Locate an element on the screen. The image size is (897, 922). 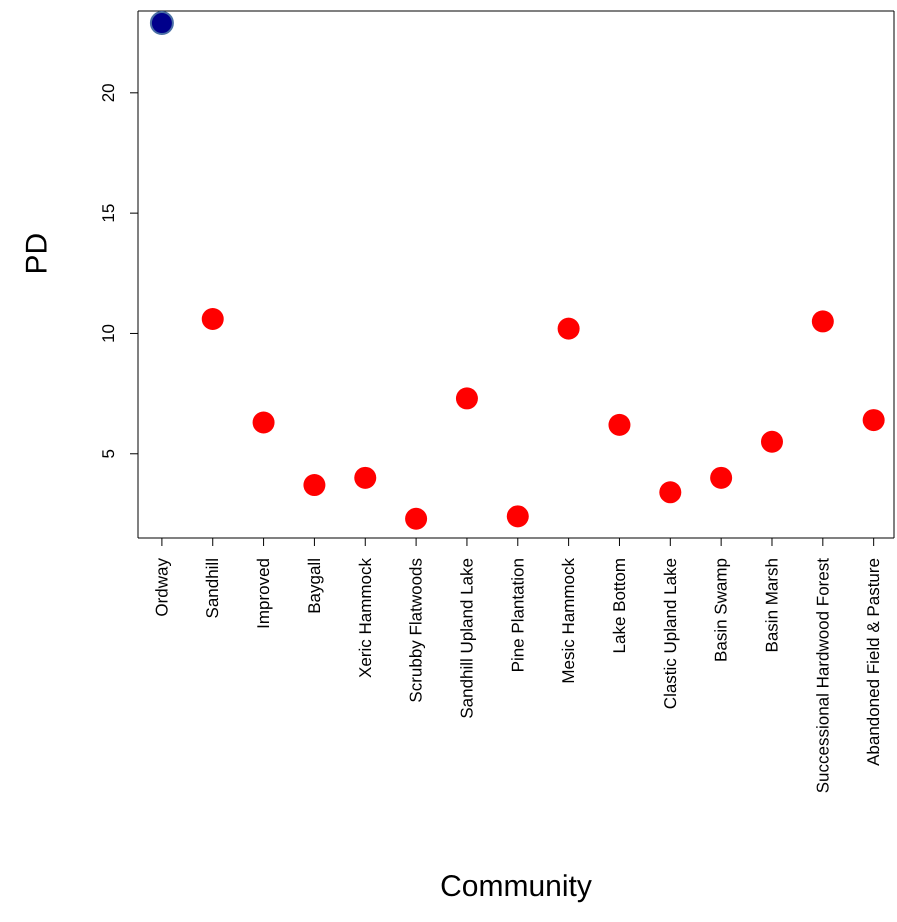
x-tick-label: Ordway is located at coordinates (162, 587).